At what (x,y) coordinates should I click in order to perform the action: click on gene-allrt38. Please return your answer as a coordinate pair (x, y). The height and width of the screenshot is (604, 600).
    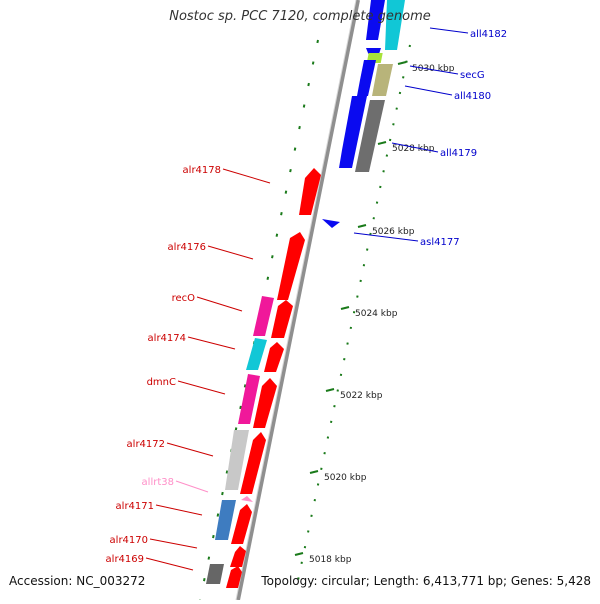
    Looking at the image, I should click on (247, 499).